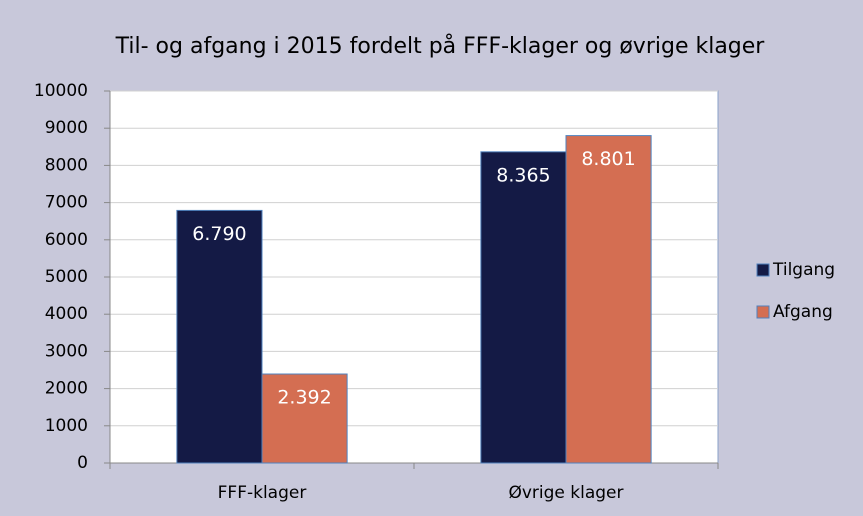 The width and height of the screenshot is (863, 516). Describe the element at coordinates (66, 389) in the screenshot. I see `y-tick-label: 2000` at that location.